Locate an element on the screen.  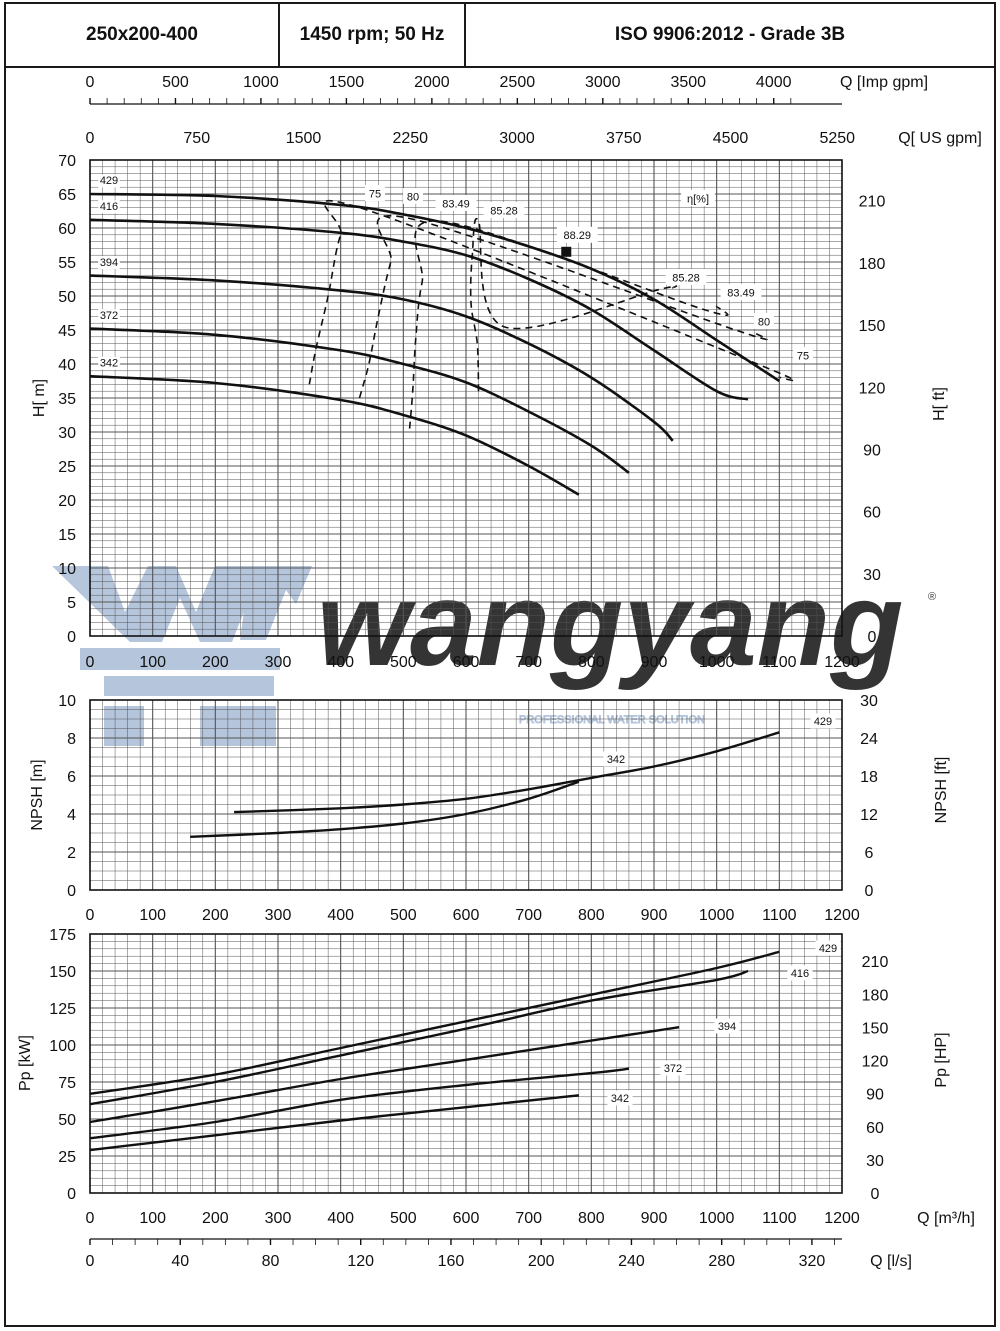
watermark: wangyang PROFESSIONAL WATER SOLUTION ® is located at coordinates (494, 651).